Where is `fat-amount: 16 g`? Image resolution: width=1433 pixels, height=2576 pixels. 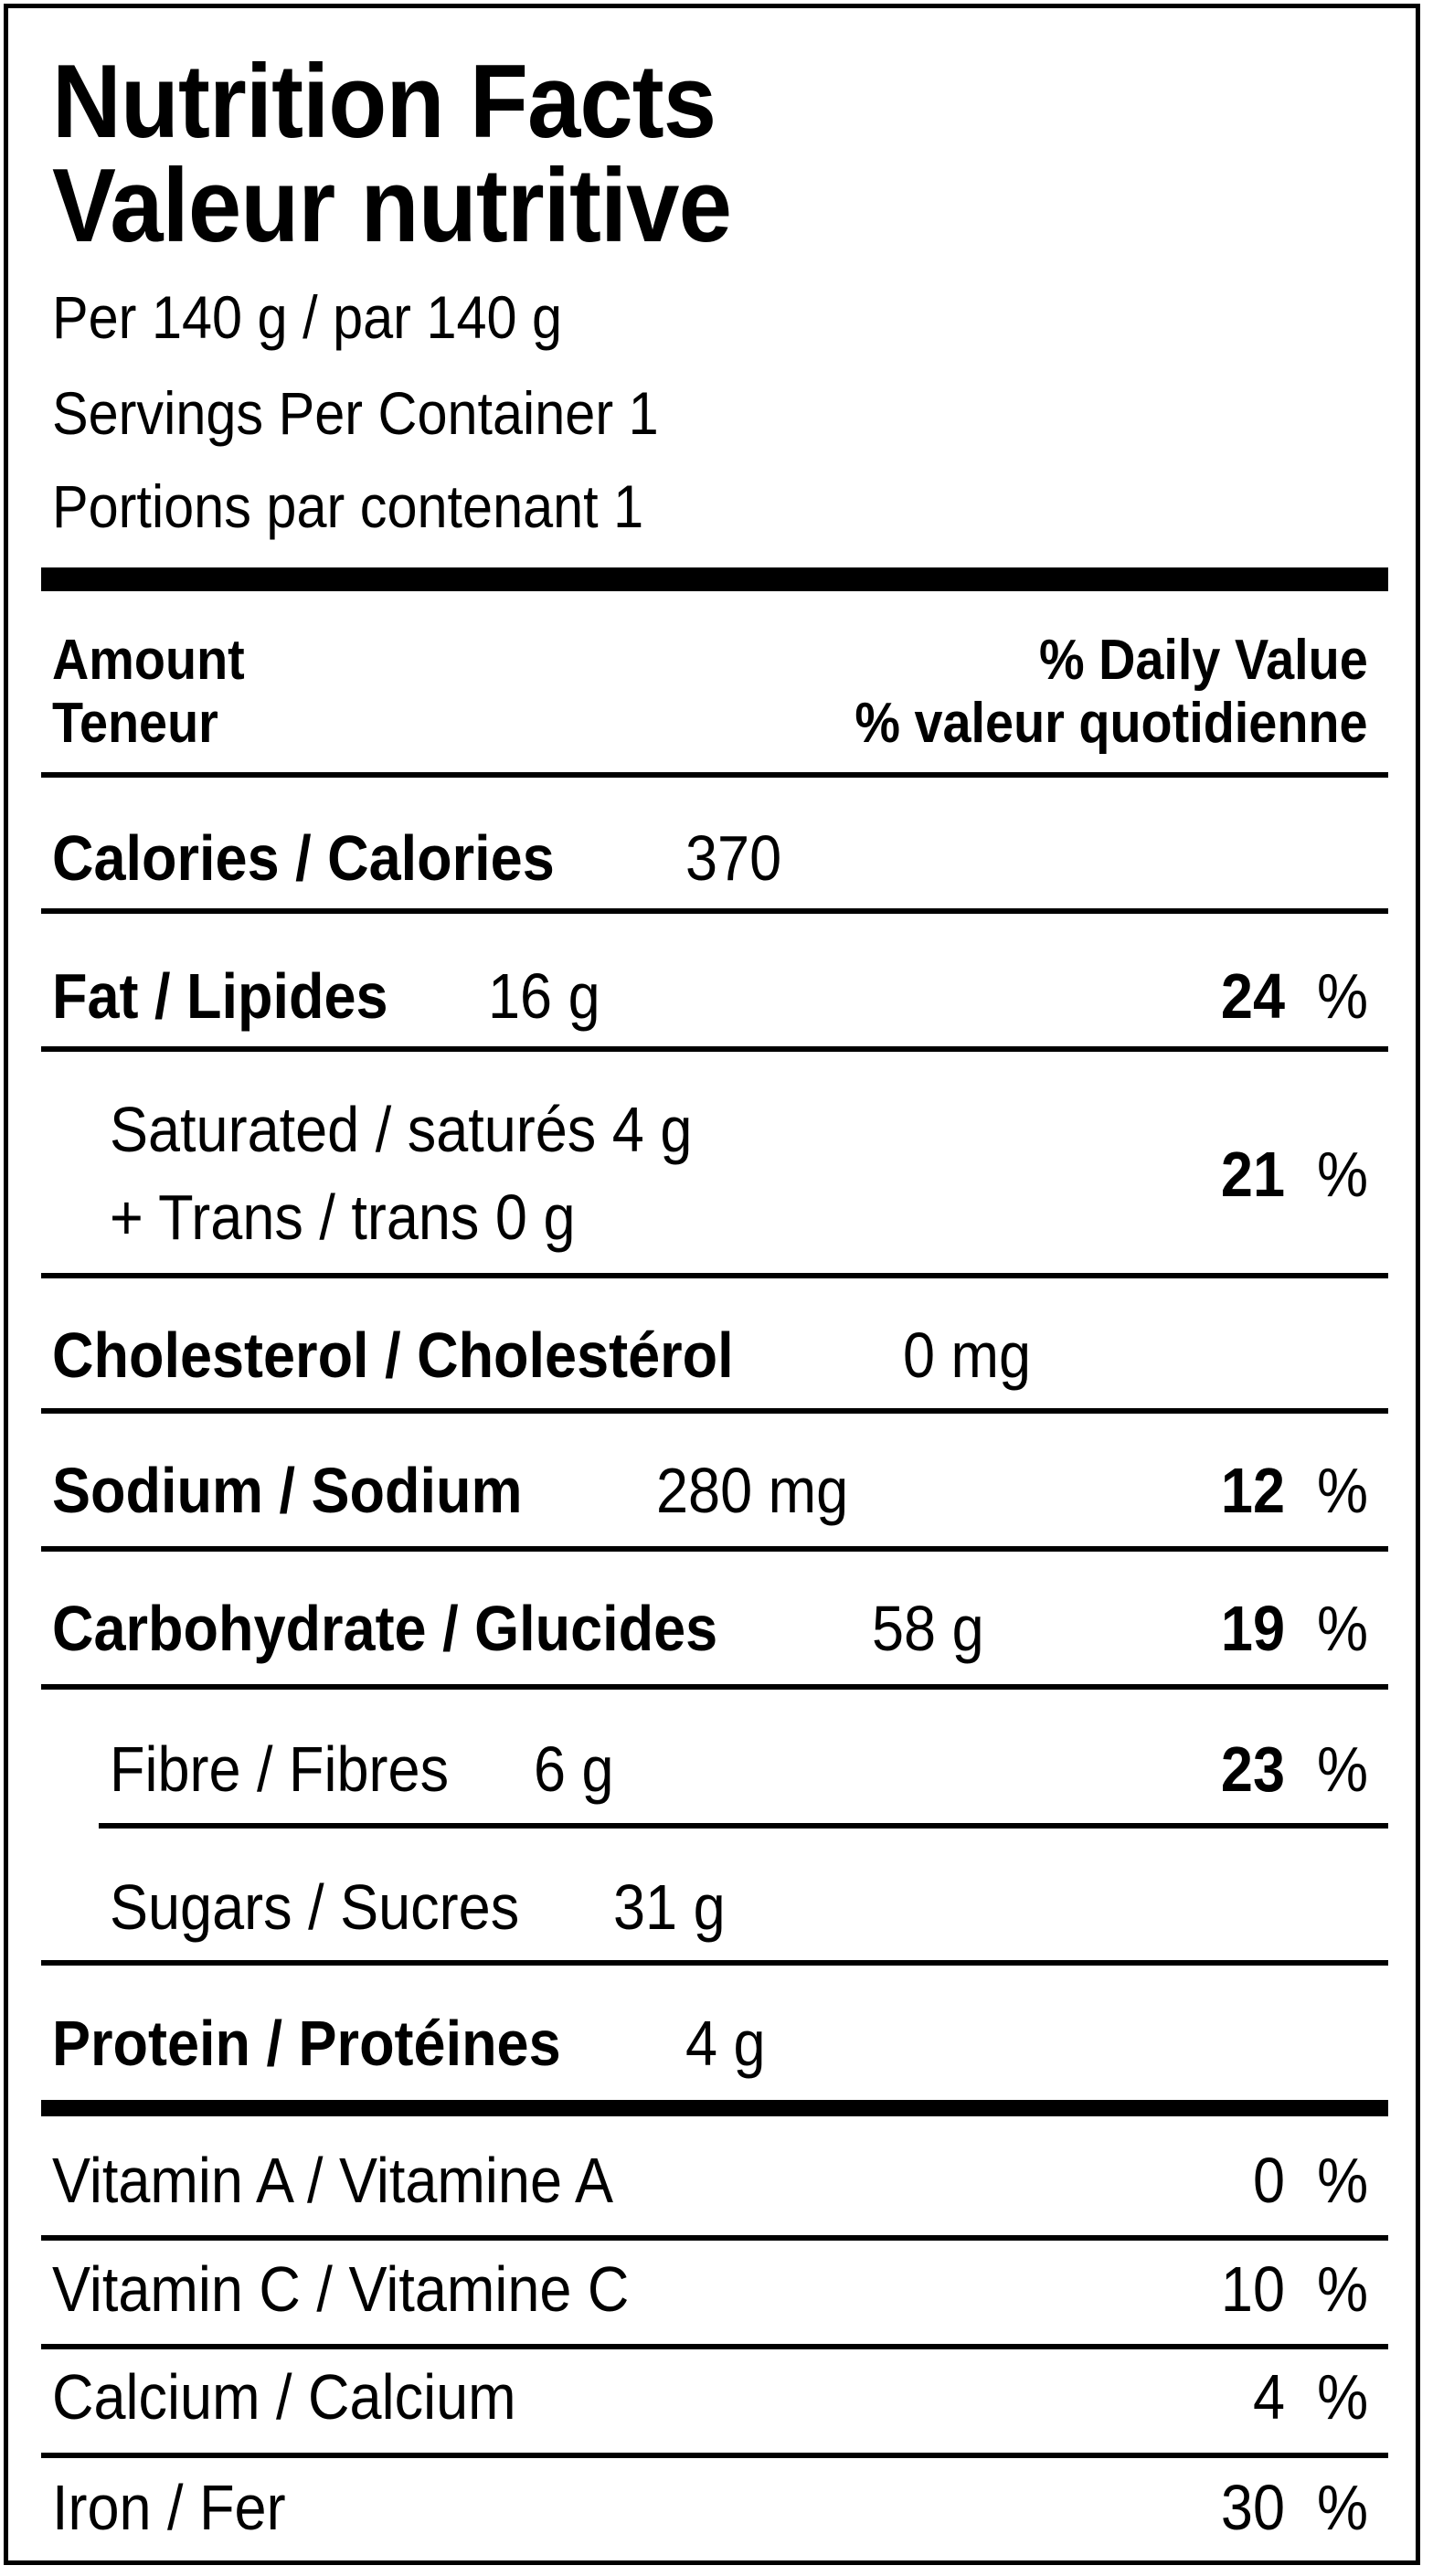 fat-amount: 16 g is located at coordinates (544, 996).